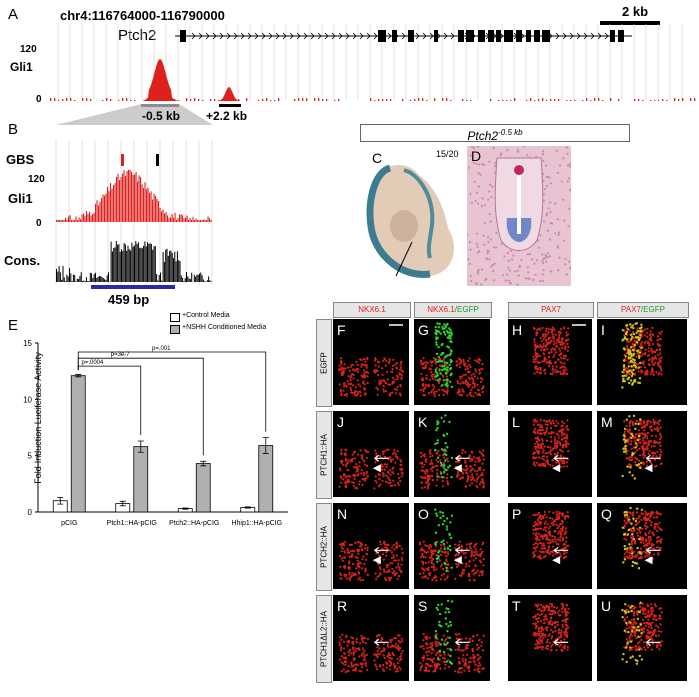  What do you see at coordinates (69, 523) in the screenshot?
I see `x-tick-label: pCIG` at bounding box center [69, 523].